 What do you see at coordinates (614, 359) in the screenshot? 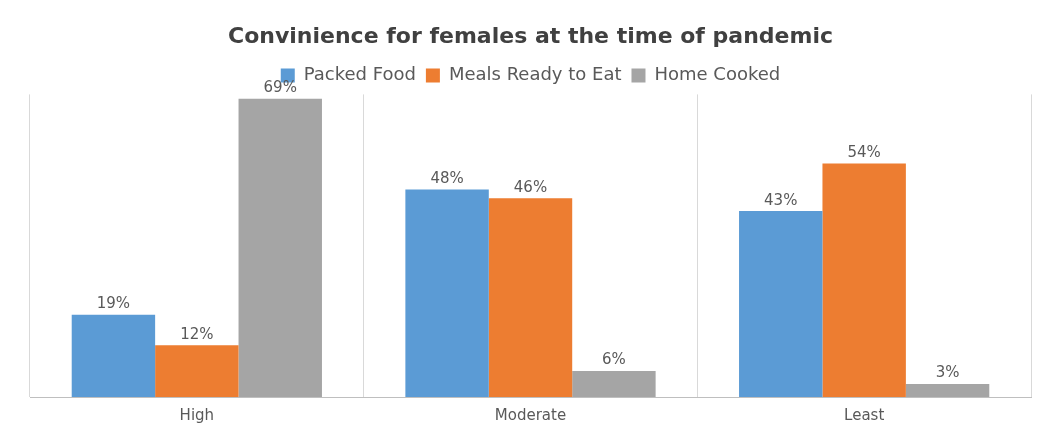
I see `data-label: 6%` at bounding box center [614, 359].